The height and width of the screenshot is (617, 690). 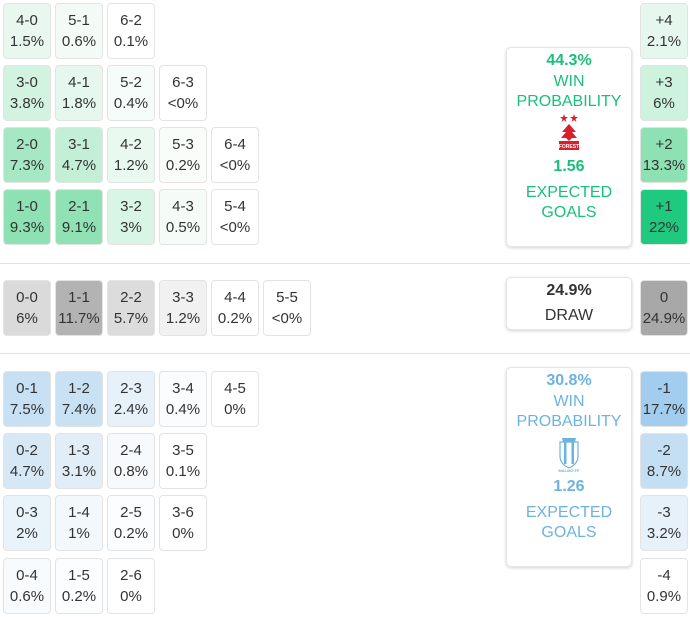 I want to click on away-win-probability-value: 30.8%, so click(x=569, y=380).